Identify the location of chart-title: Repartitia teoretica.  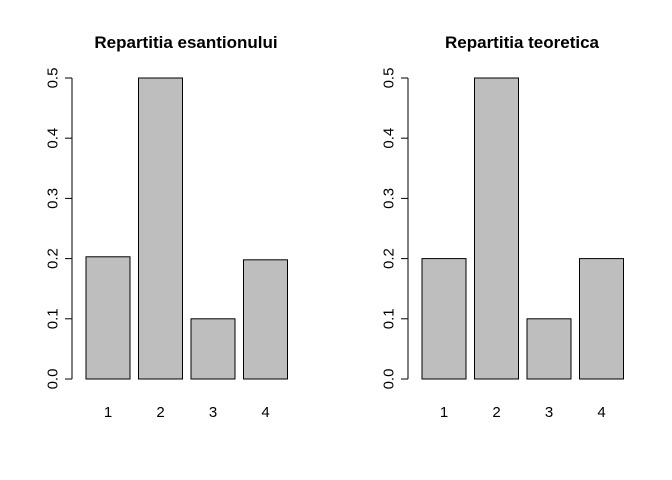
(522, 42).